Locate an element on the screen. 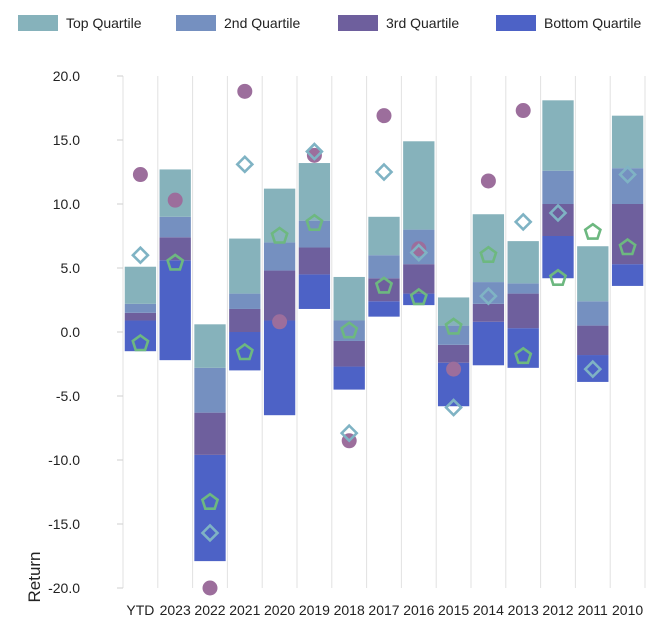  bar-third-quartile-2018 is located at coordinates (349, 353).